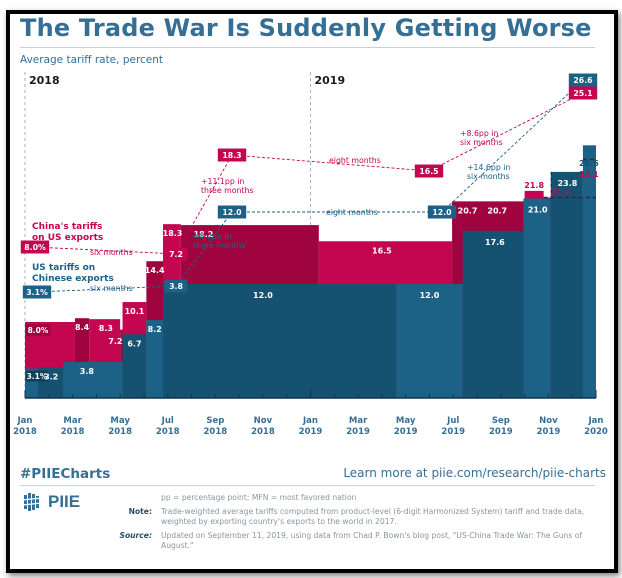 The height and width of the screenshot is (578, 622). I want to click on piie-logo-icon, so click(32, 502).